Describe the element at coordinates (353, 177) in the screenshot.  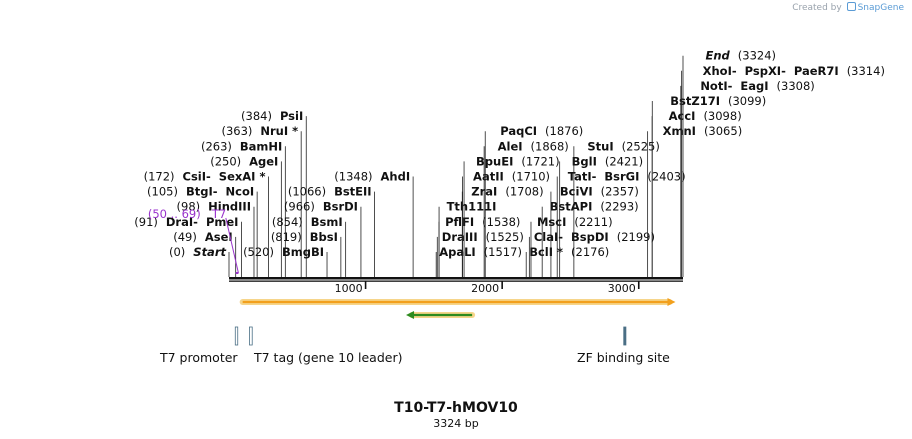
I see `site-position-label: (1348)` at that location.